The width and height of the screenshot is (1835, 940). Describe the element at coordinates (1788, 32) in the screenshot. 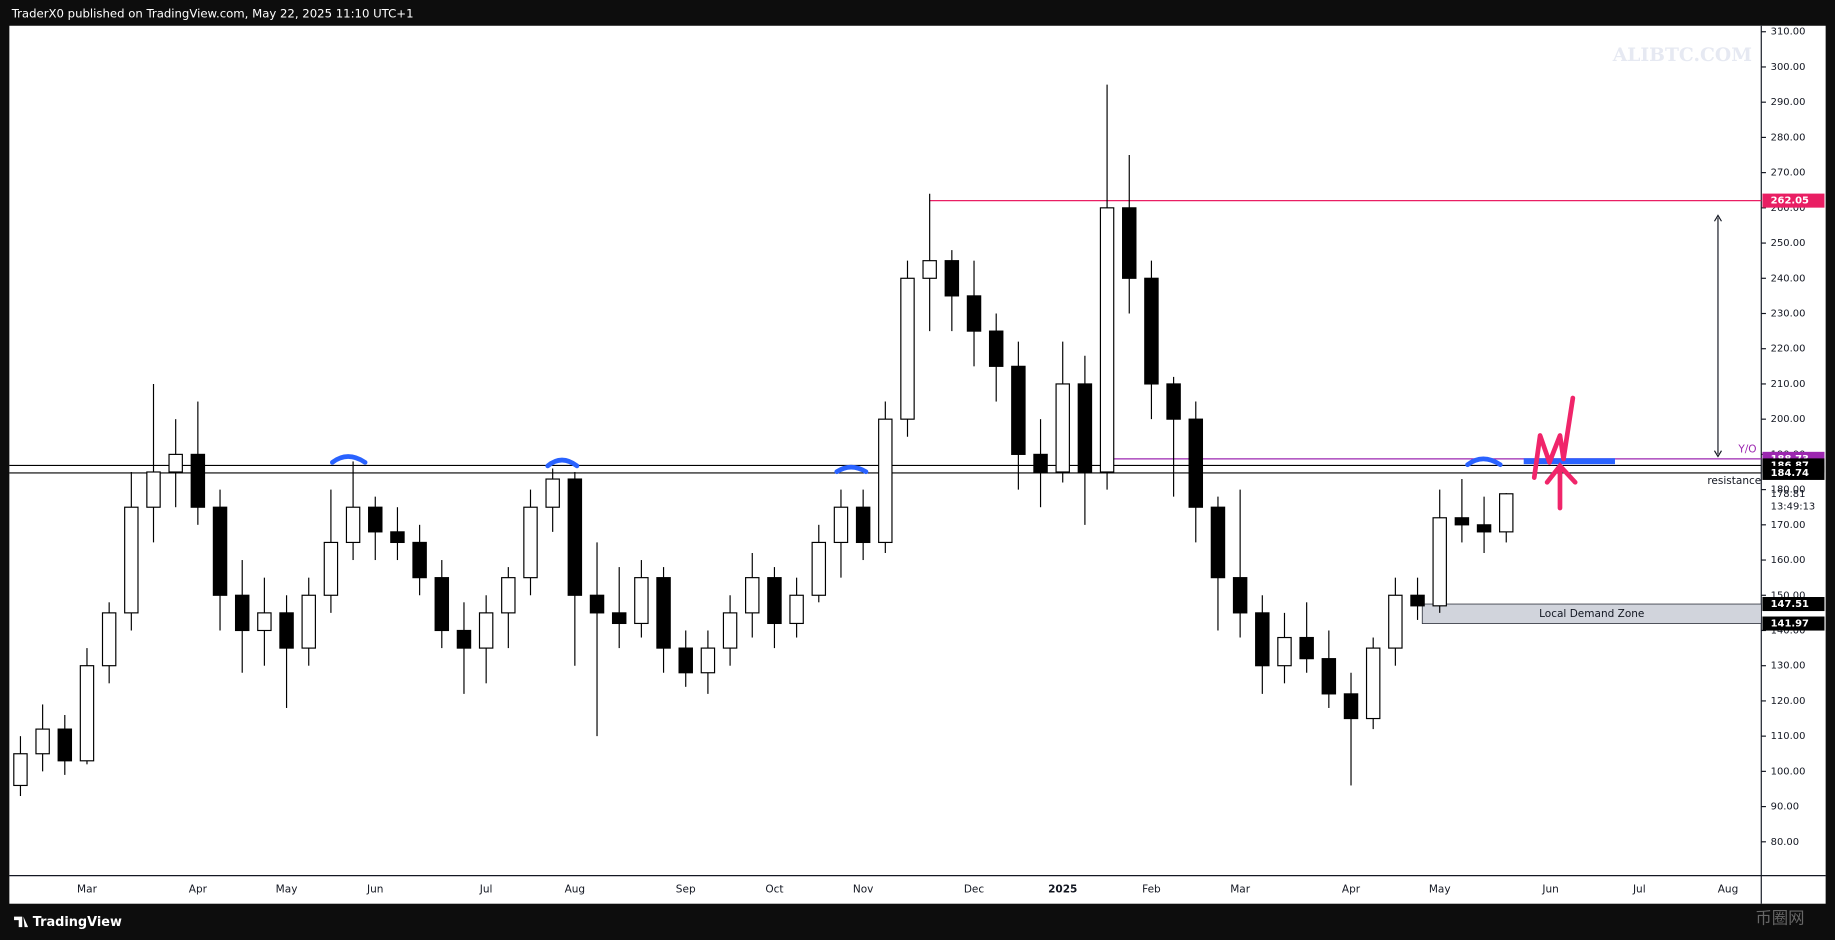

I see `y-tick-label: 310.00` at that location.